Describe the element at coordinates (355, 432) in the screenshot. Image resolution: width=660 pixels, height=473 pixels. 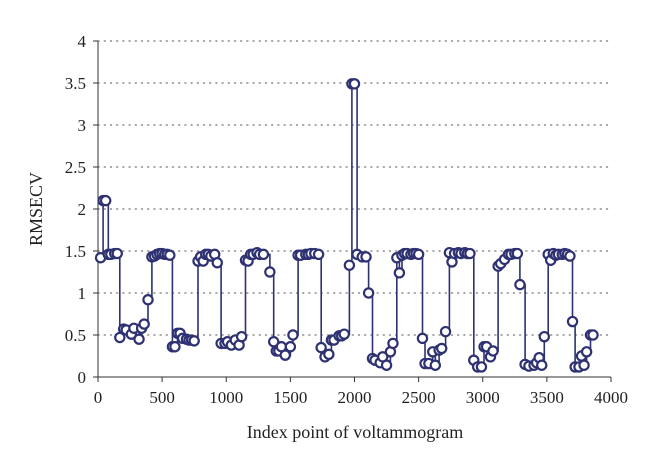
I see `x-axis-title: Index point of voltammogram` at that location.